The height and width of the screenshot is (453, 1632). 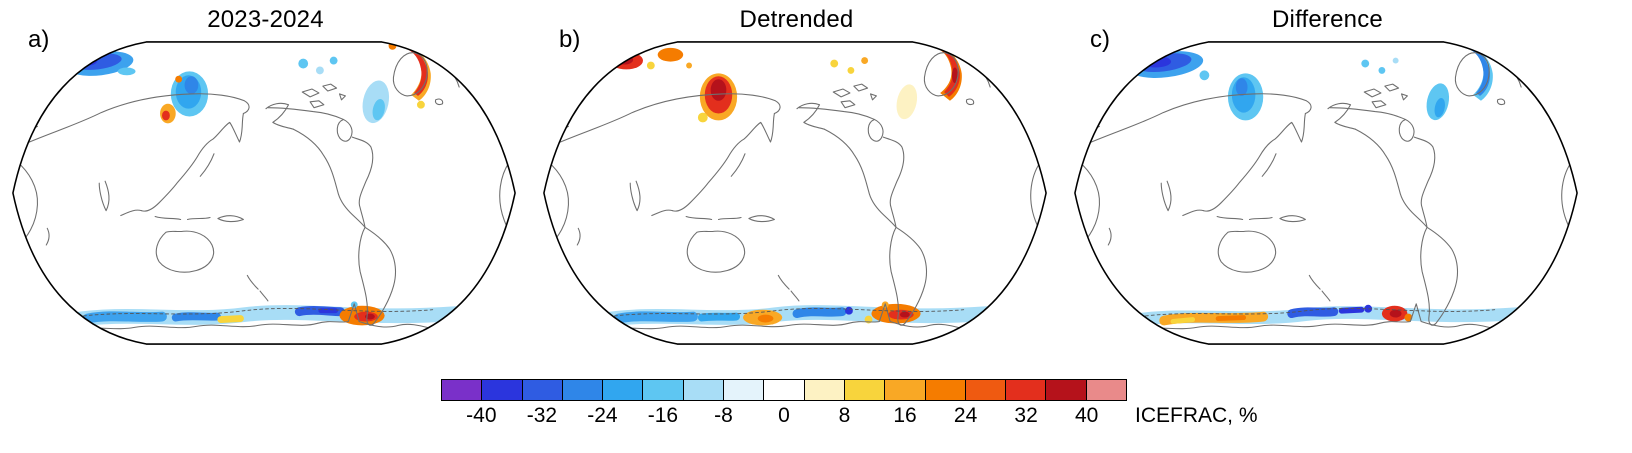 I want to click on colorbar-tick: 32, so click(x=1026, y=415).